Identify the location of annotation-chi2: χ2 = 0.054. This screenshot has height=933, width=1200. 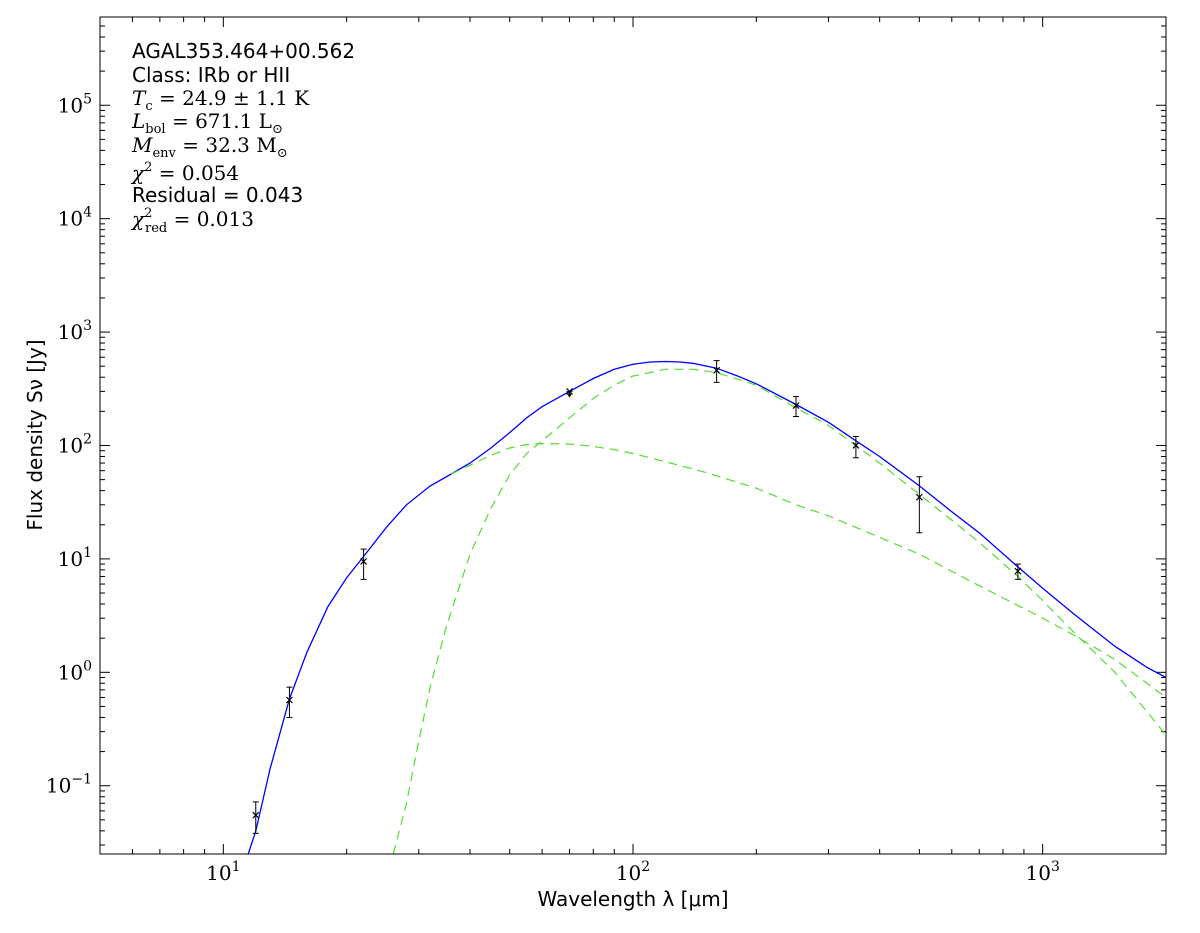
(184, 172).